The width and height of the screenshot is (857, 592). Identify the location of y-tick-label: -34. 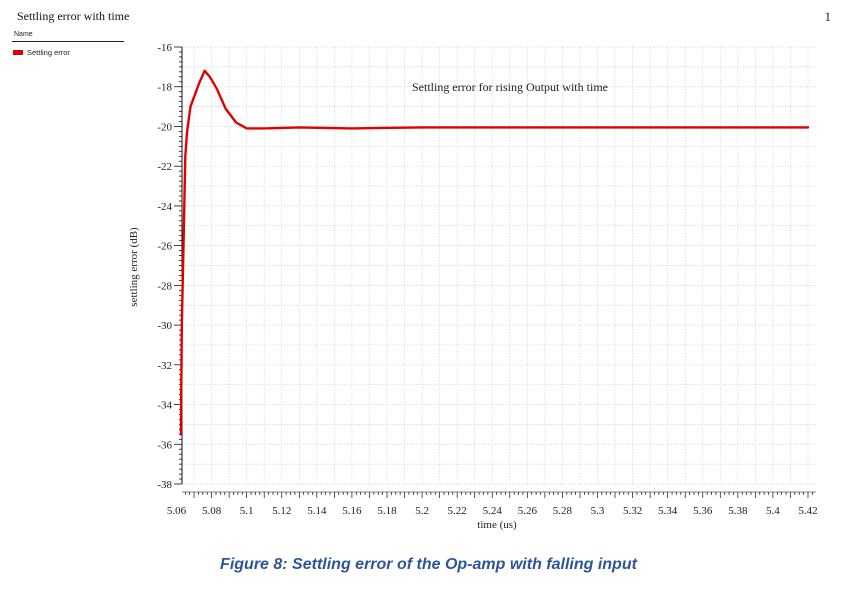
(164, 406).